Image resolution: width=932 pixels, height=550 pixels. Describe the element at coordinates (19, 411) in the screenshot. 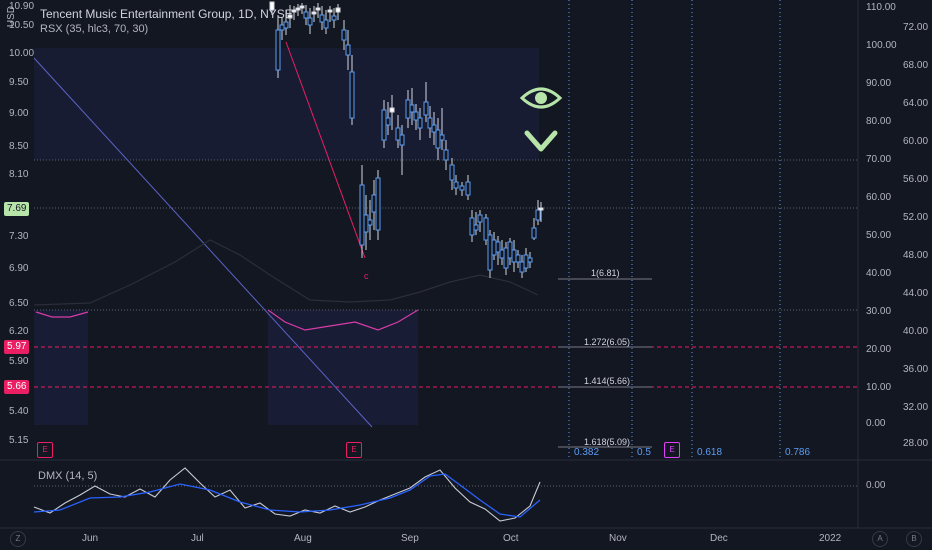

I see `price-tick-label: 5.40` at that location.